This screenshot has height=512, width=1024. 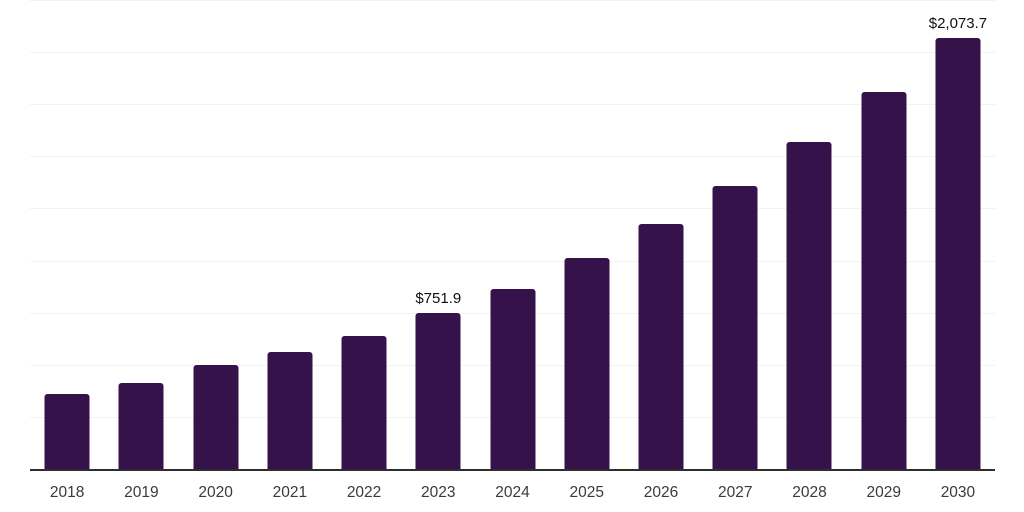 I want to click on bar-2019, so click(x=141, y=426).